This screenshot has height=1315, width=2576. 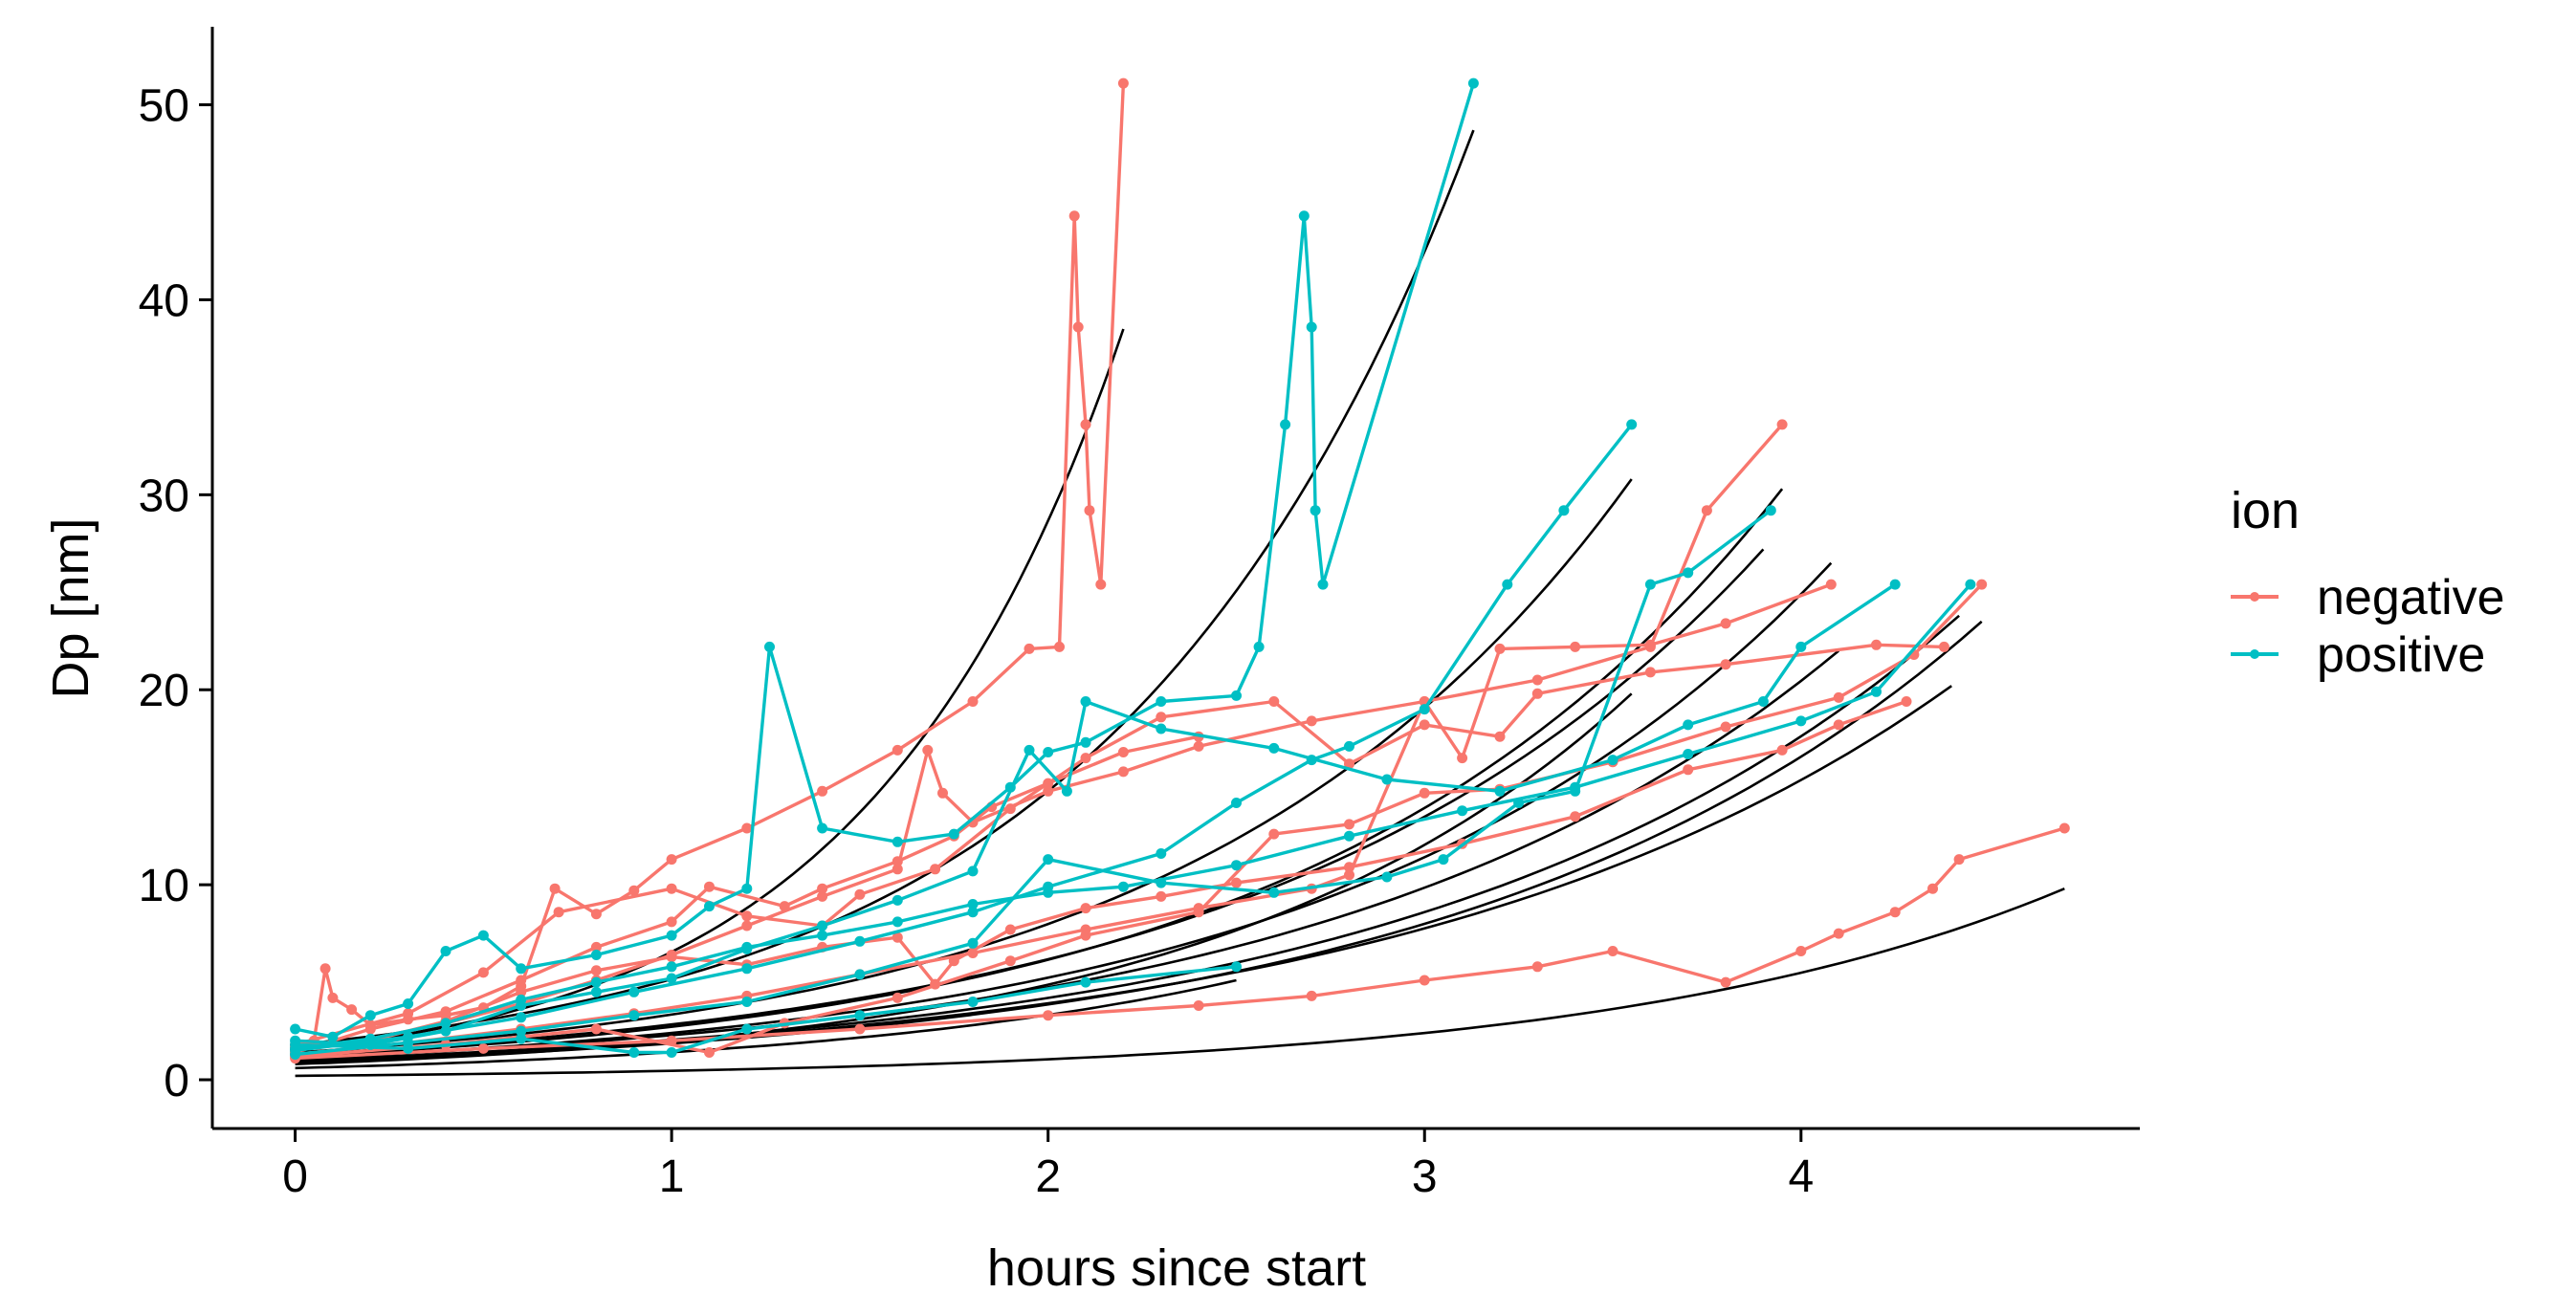 What do you see at coordinates (176, 1081) in the screenshot?
I see `y-tick-label-0: 0` at bounding box center [176, 1081].